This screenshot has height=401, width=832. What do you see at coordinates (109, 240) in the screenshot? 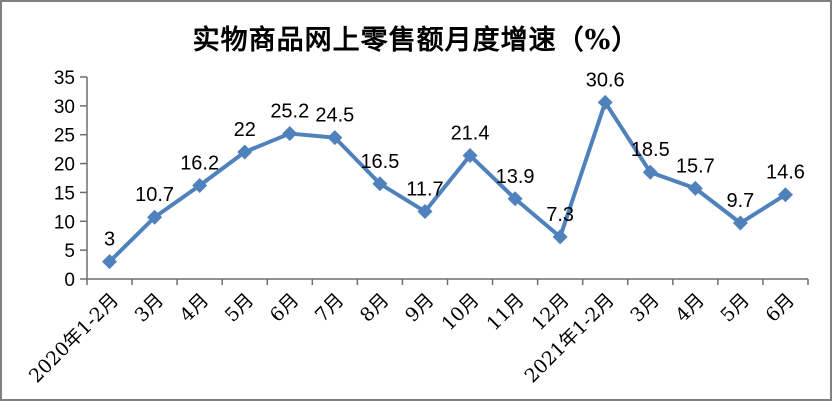
I see `data-label: 3` at bounding box center [109, 240].